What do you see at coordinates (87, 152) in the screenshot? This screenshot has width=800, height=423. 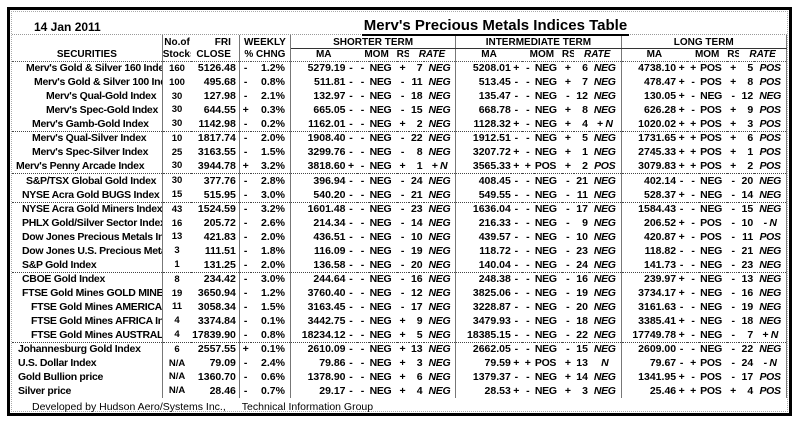 I see `security-name: Merv's Spec-Silver Index` at bounding box center [87, 152].